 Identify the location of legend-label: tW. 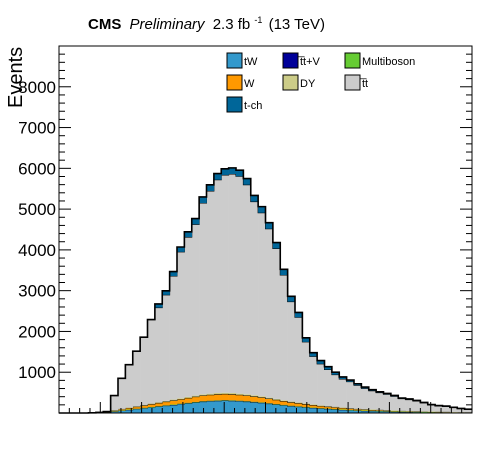
(251, 62).